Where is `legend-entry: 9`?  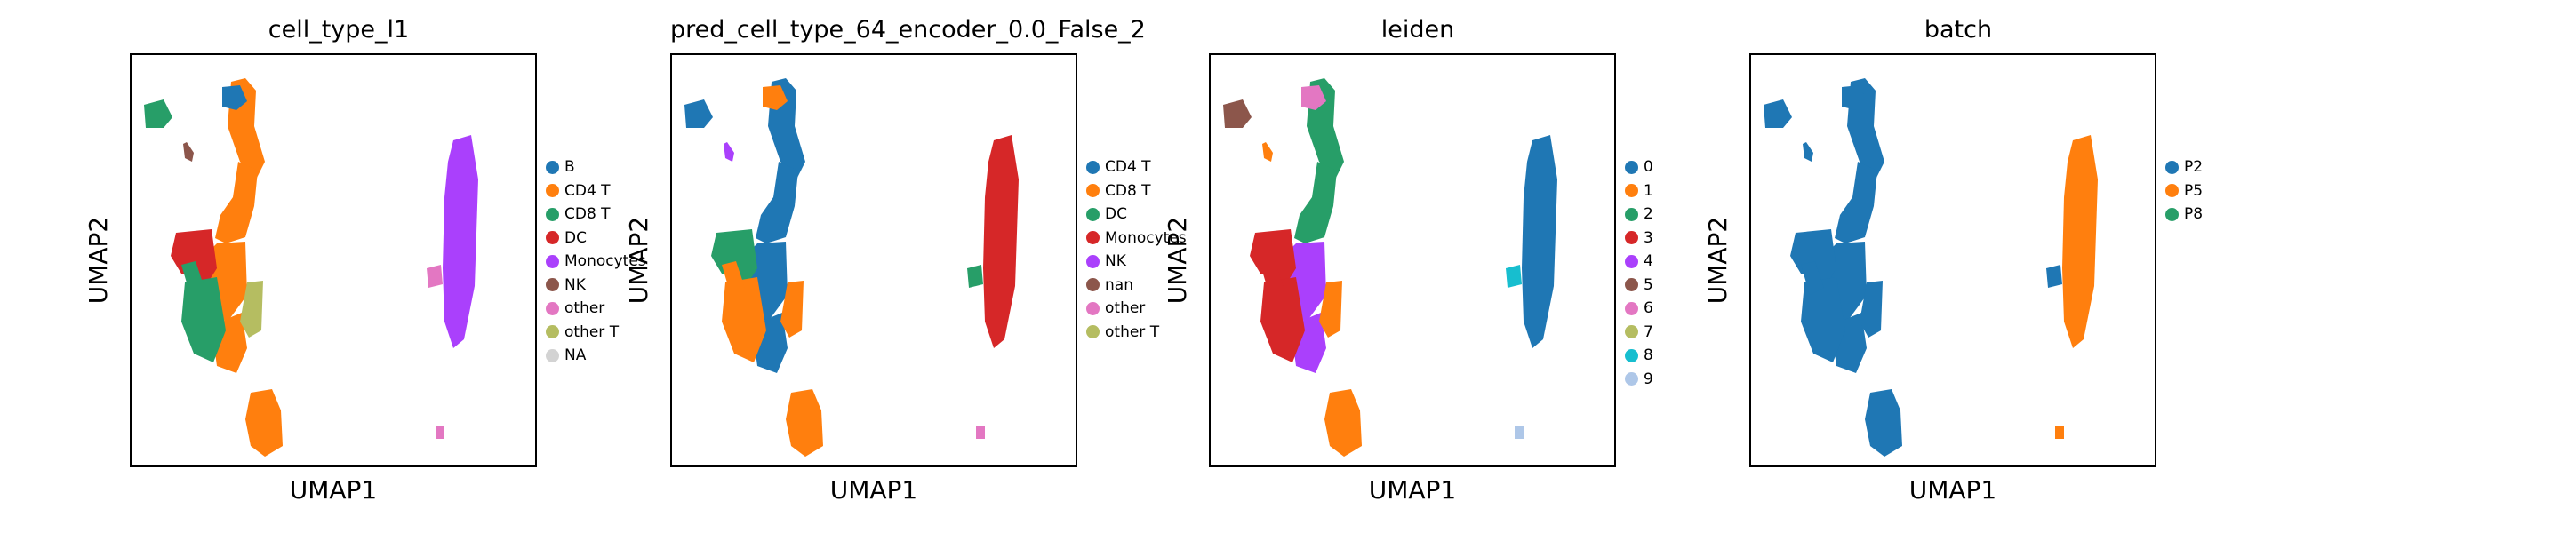 legend-entry: 9 is located at coordinates (1639, 380).